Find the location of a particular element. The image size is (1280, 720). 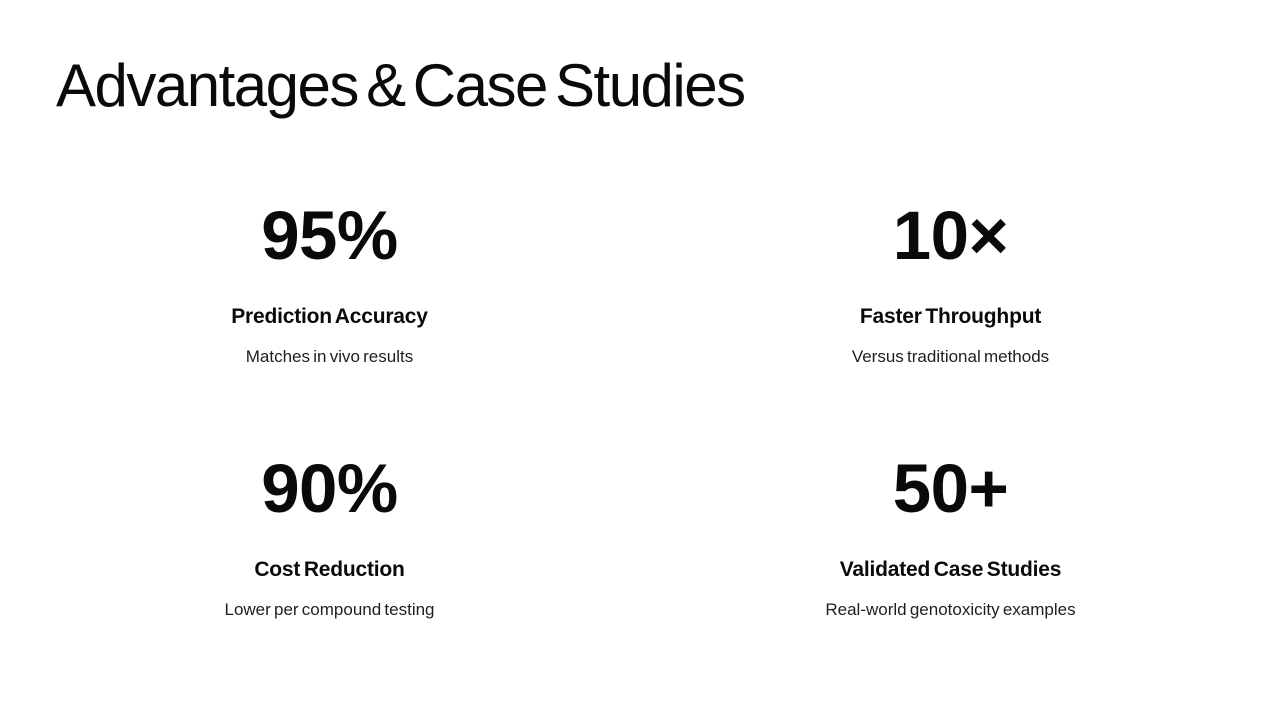

stat-value: 90% is located at coordinates (329, 488).